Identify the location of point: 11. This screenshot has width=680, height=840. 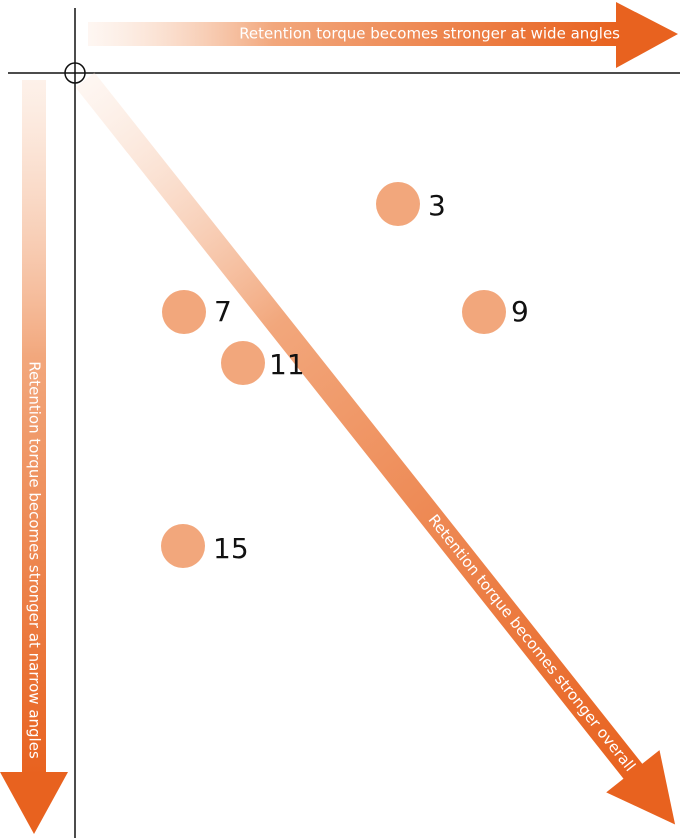
(263, 363).